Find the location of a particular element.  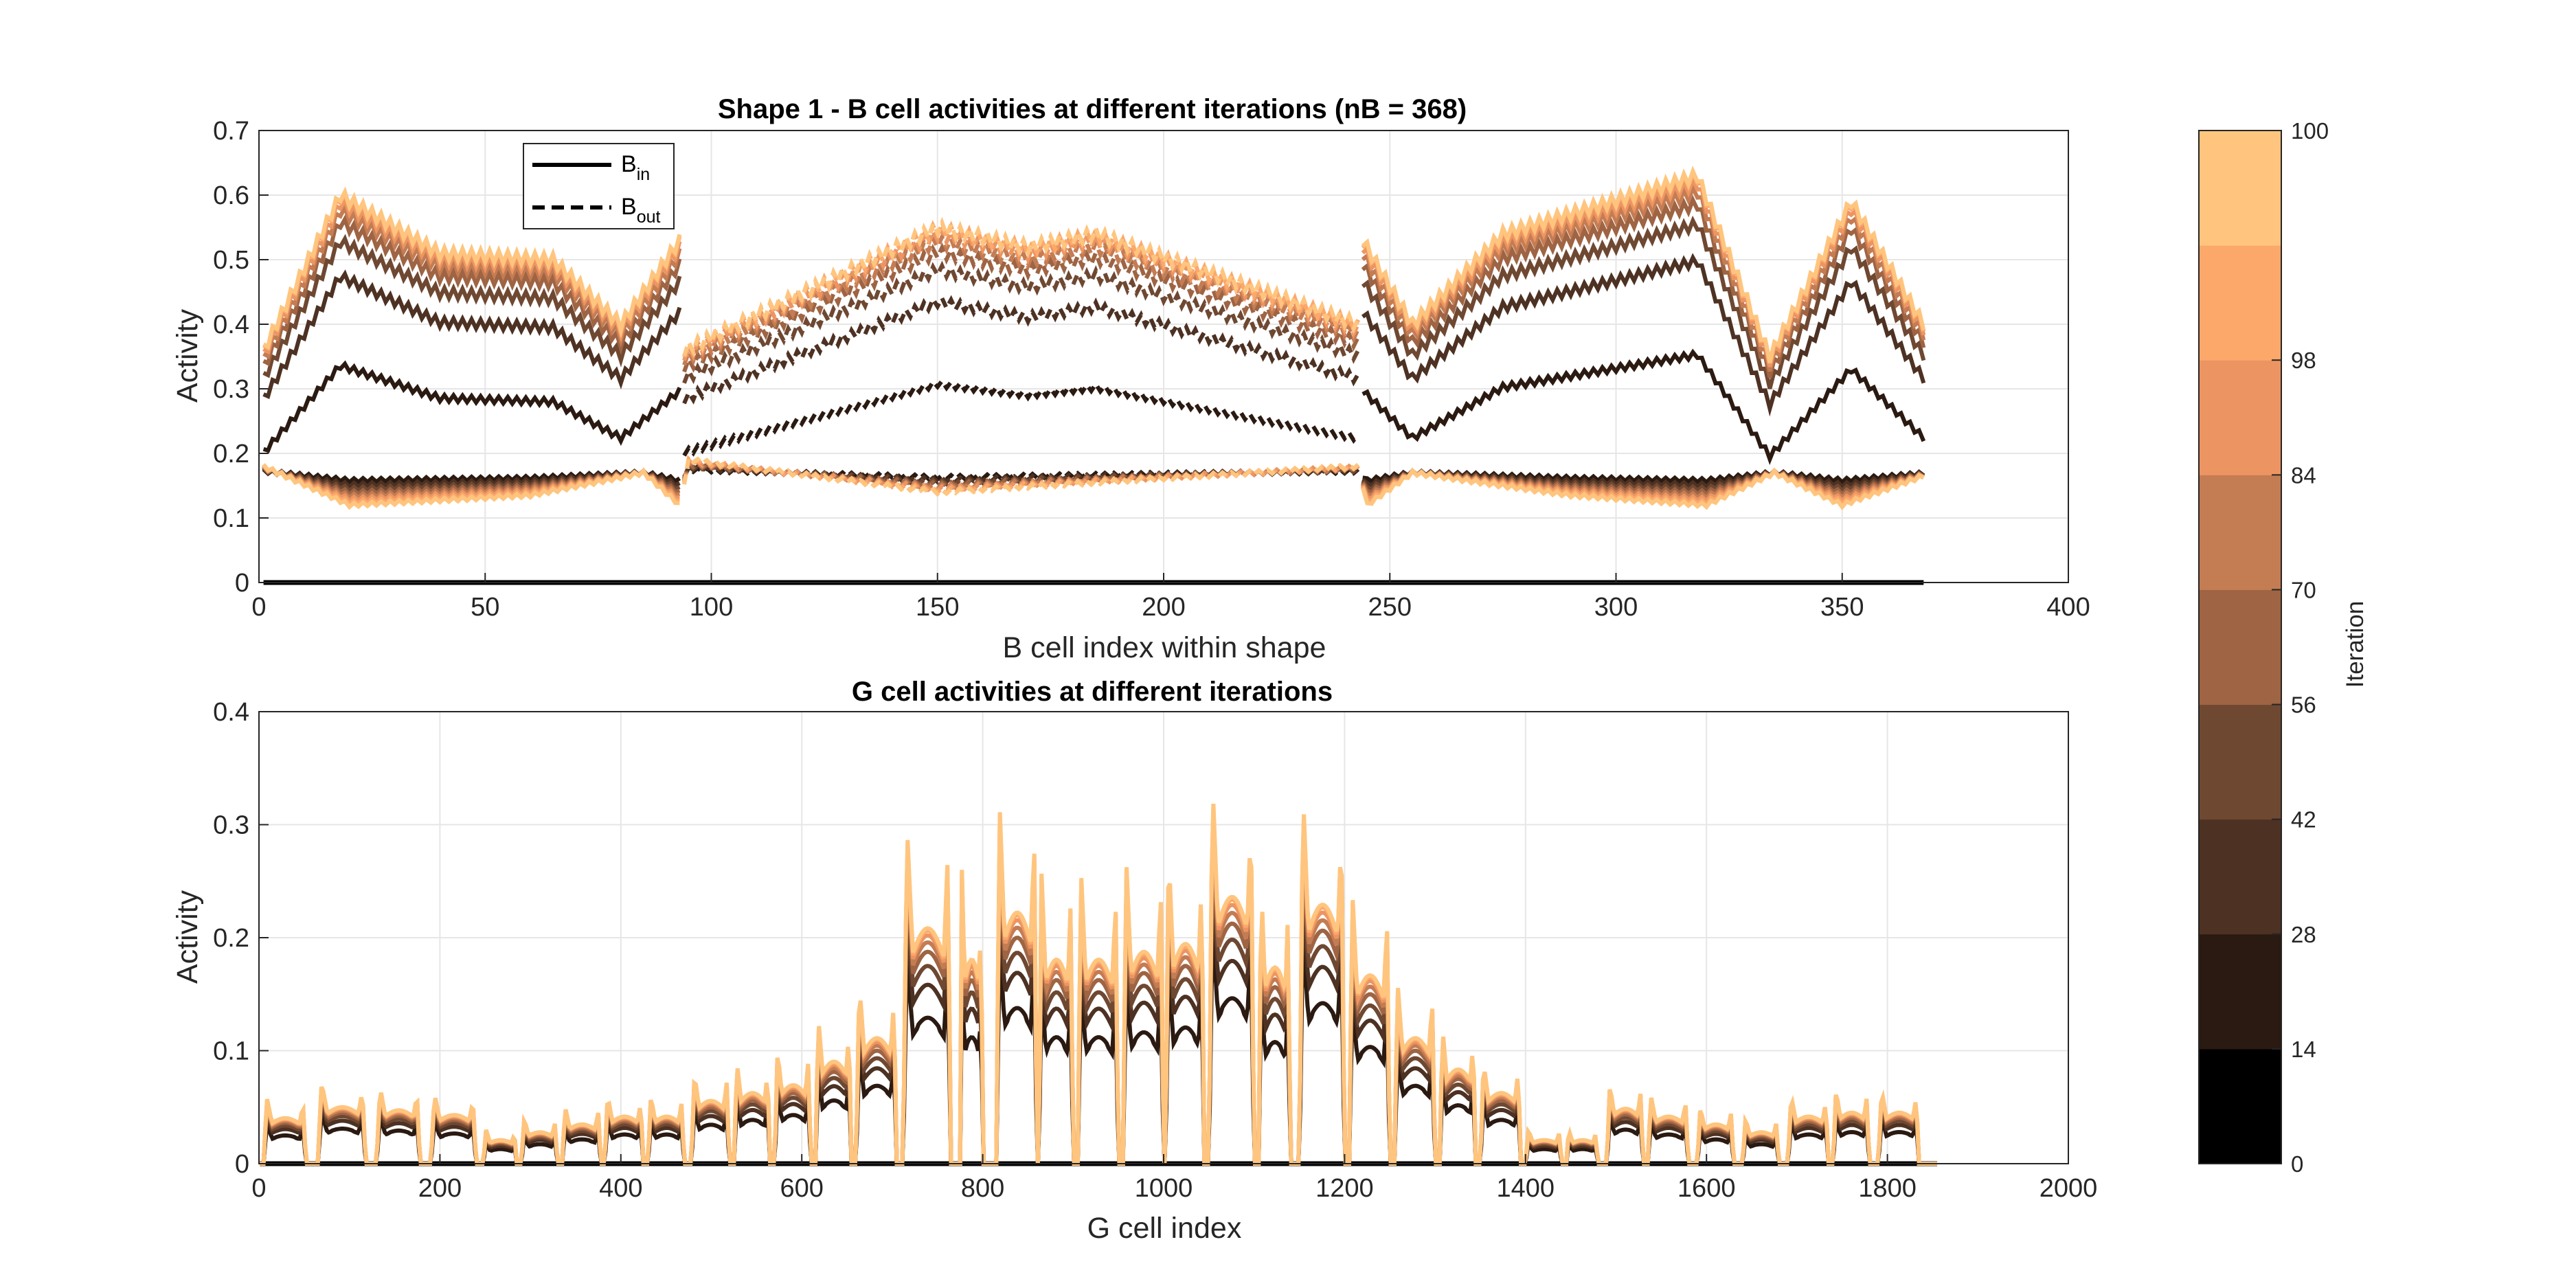

x-tick-label: 1000 is located at coordinates (1164, 1188).